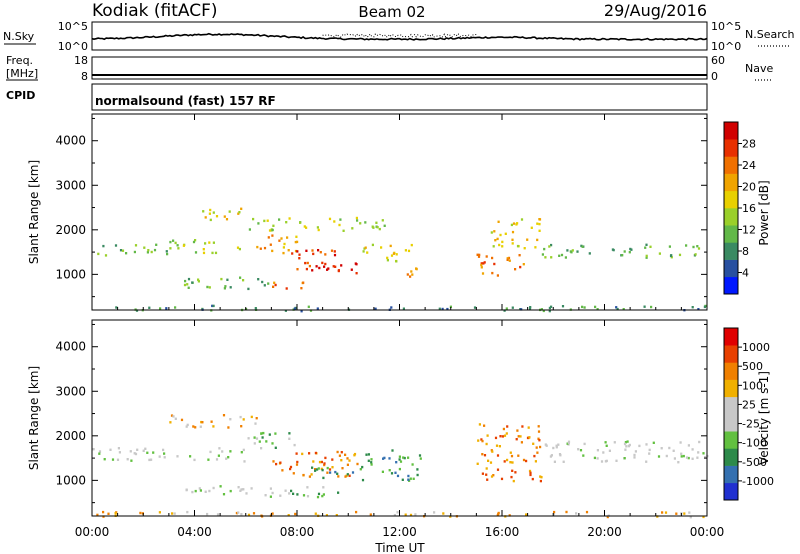  Describe the element at coordinates (714, 76) in the screenshot. I see `nave-tick-bottom: 0` at that location.